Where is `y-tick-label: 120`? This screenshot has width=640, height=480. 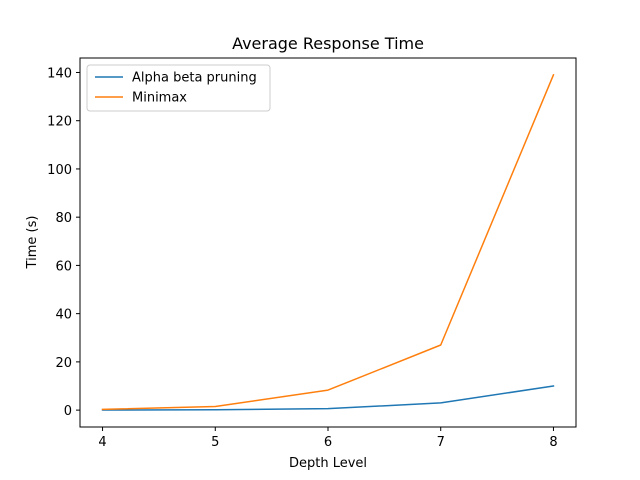
y-tick-label: 120 is located at coordinates (59, 122).